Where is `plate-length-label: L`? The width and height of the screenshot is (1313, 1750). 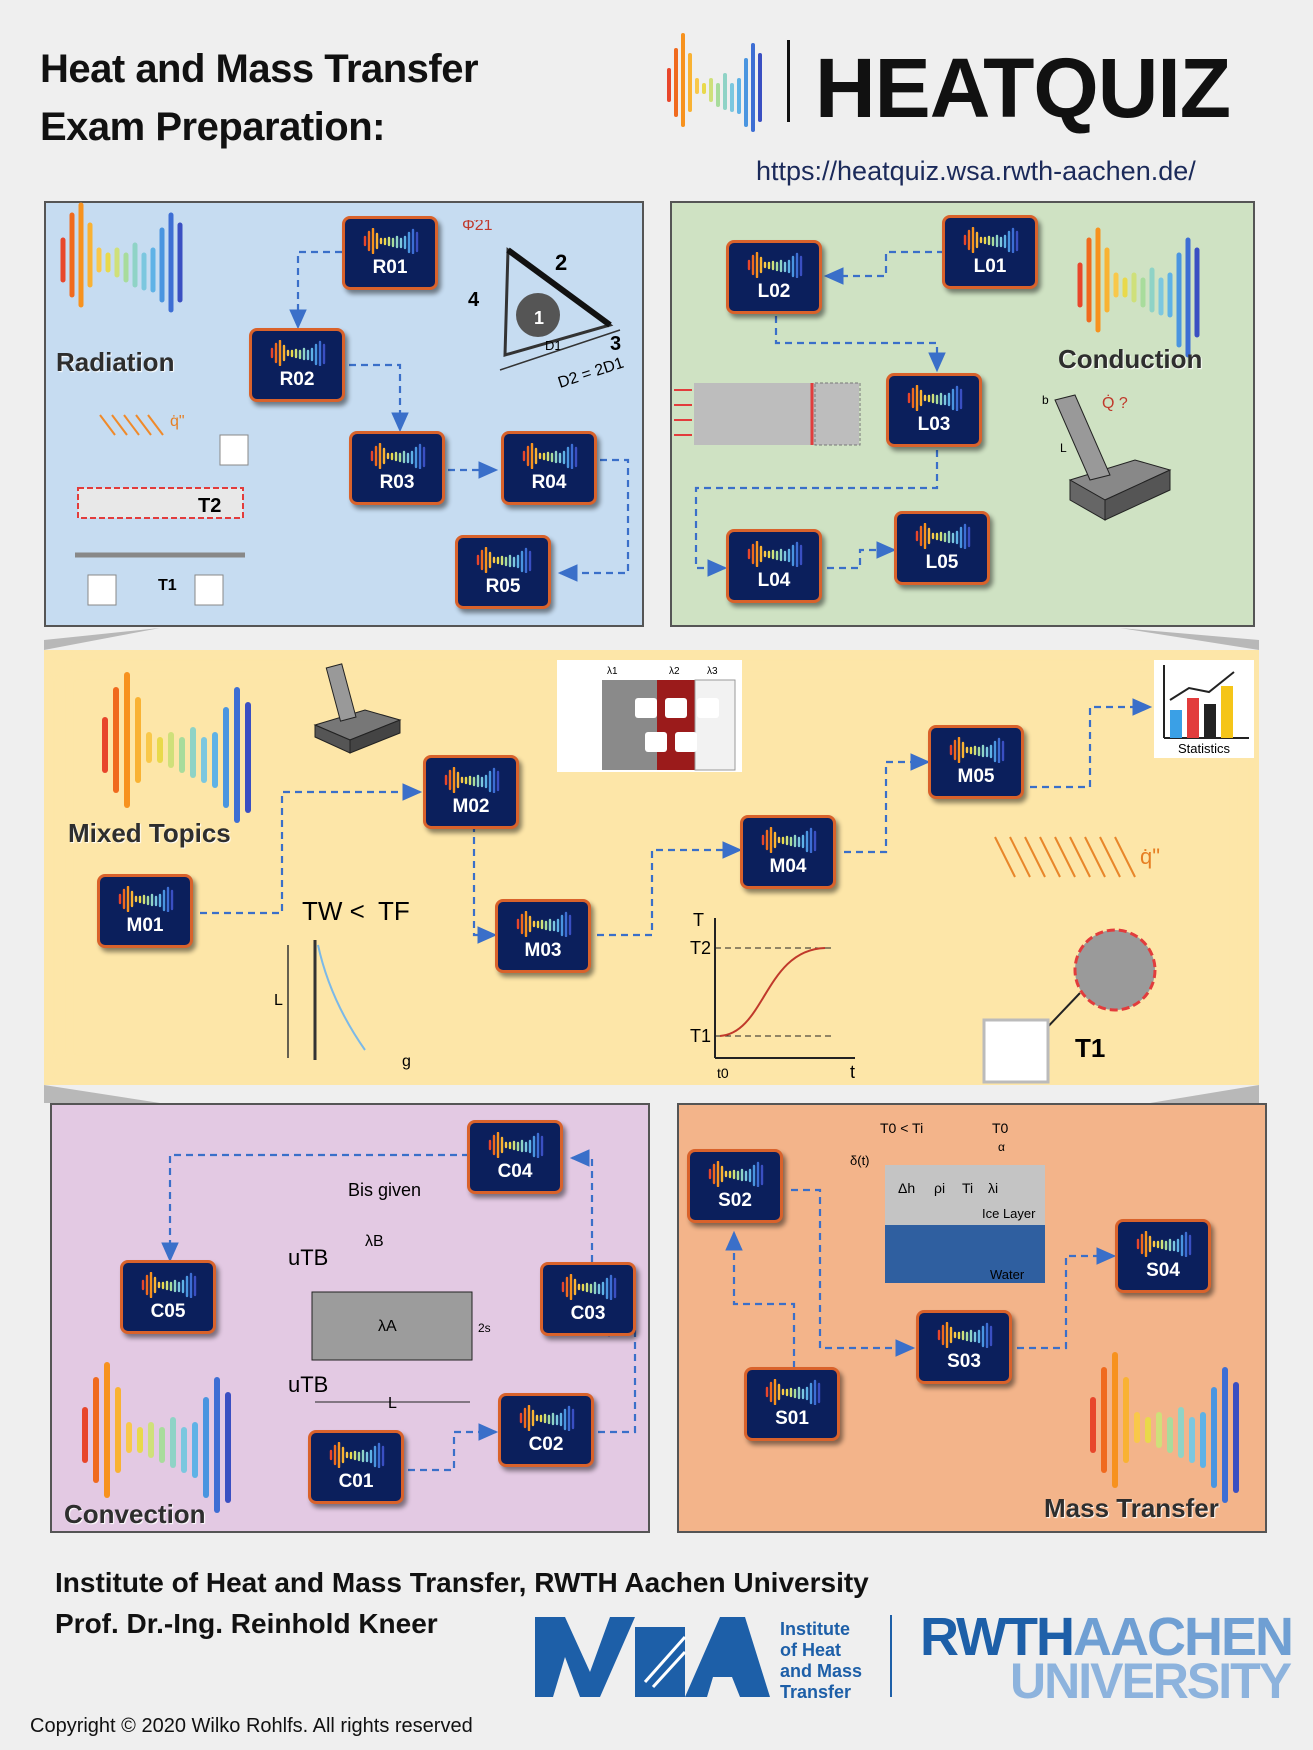 plate-length-label: L is located at coordinates (392, 1402).